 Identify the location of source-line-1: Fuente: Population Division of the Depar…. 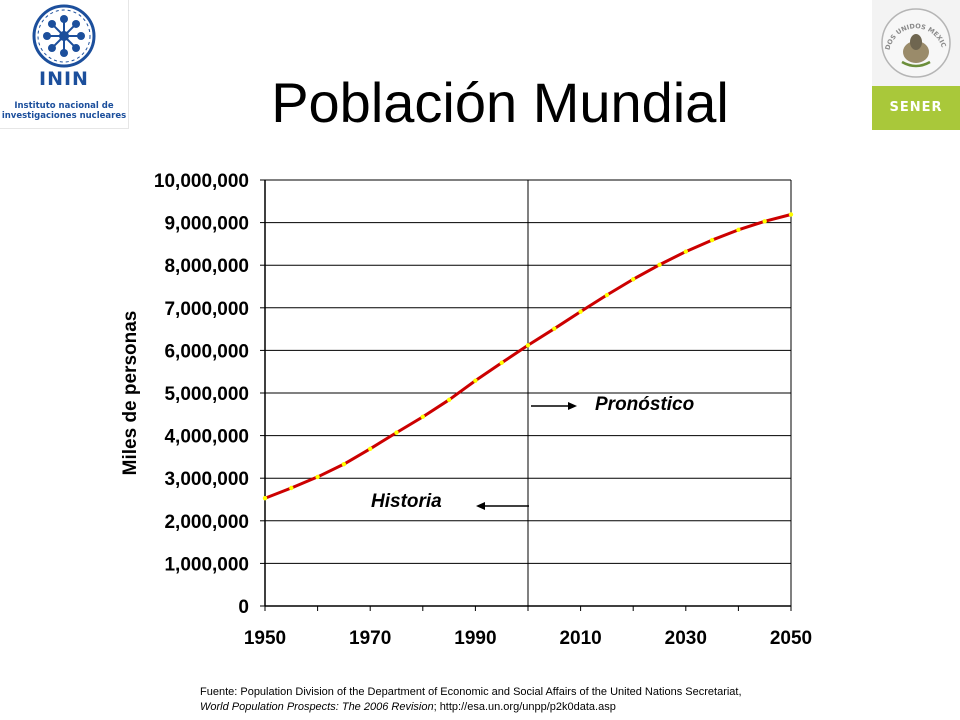
(471, 692).